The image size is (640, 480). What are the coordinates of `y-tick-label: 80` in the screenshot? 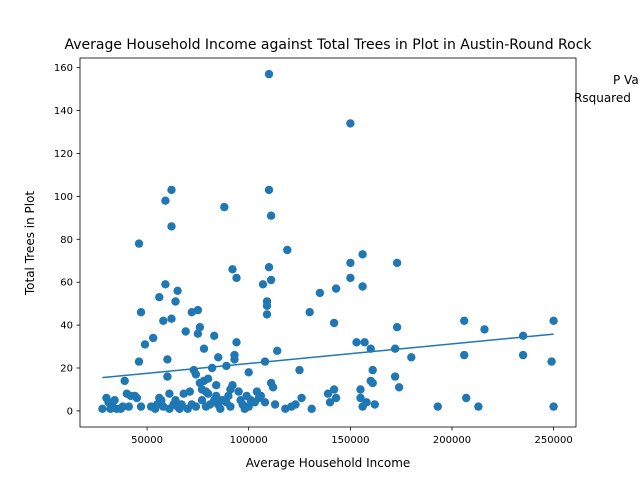 It's located at (66, 240).